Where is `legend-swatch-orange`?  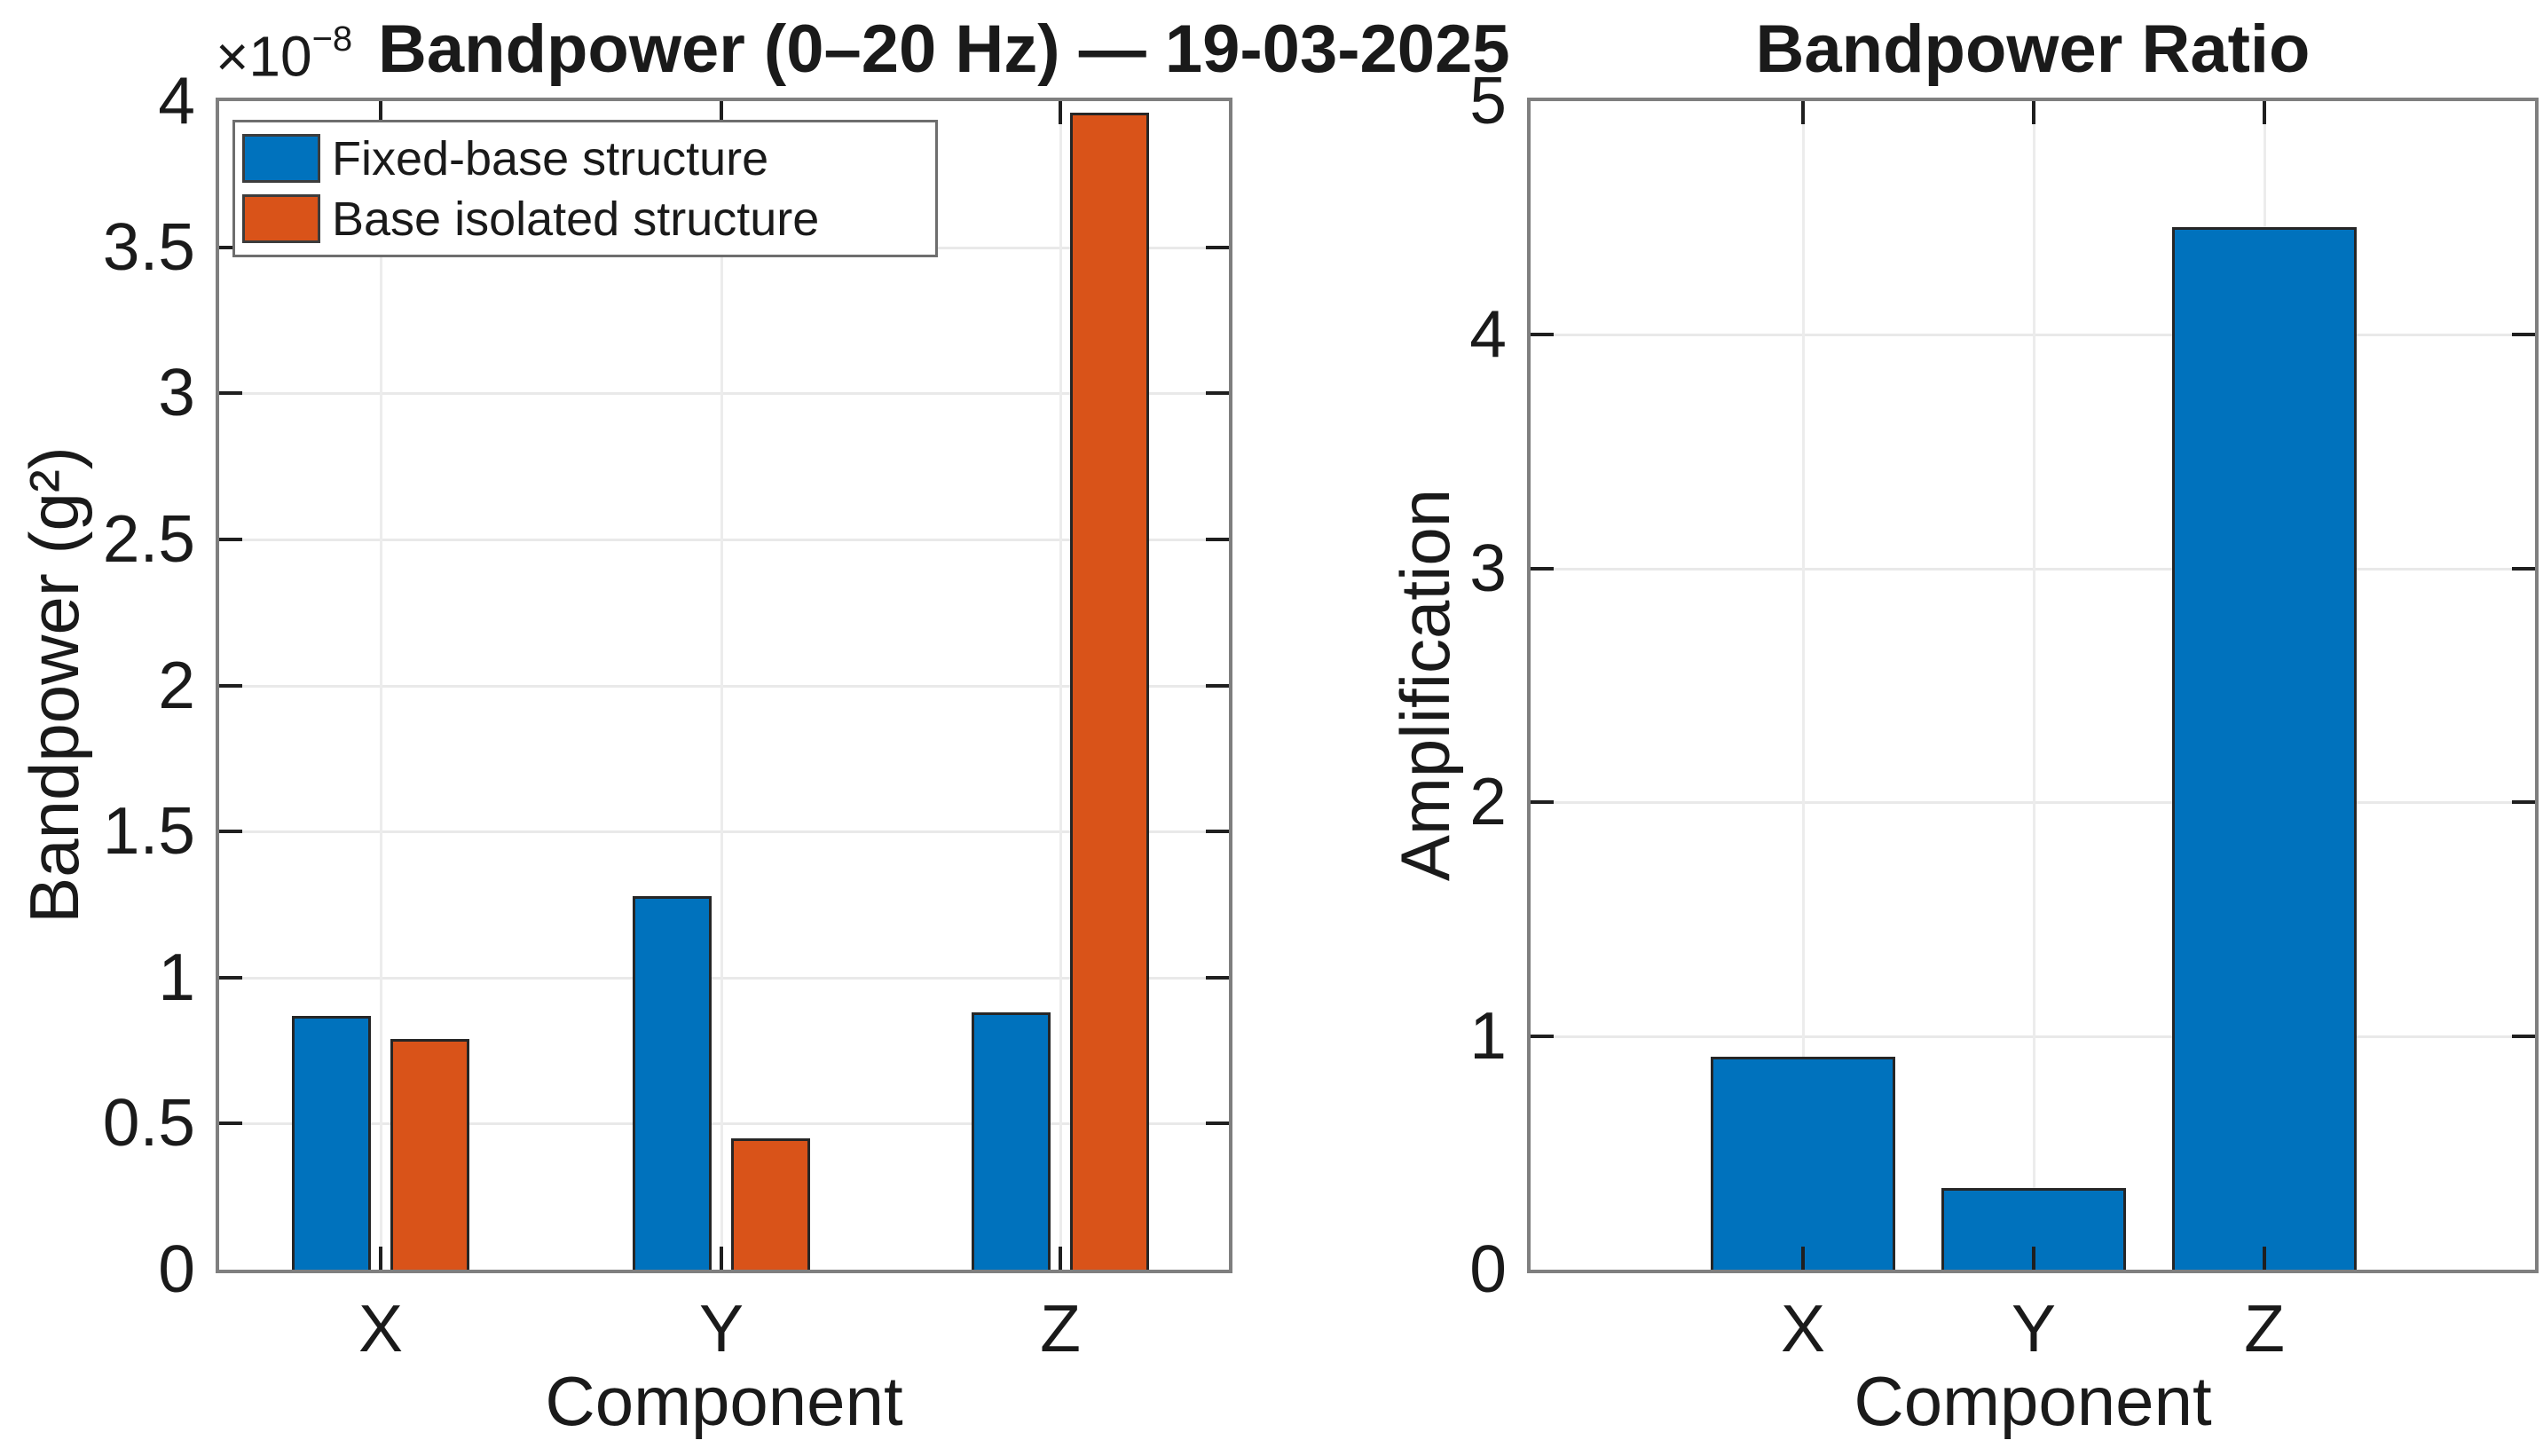 legend-swatch-orange is located at coordinates (281, 218).